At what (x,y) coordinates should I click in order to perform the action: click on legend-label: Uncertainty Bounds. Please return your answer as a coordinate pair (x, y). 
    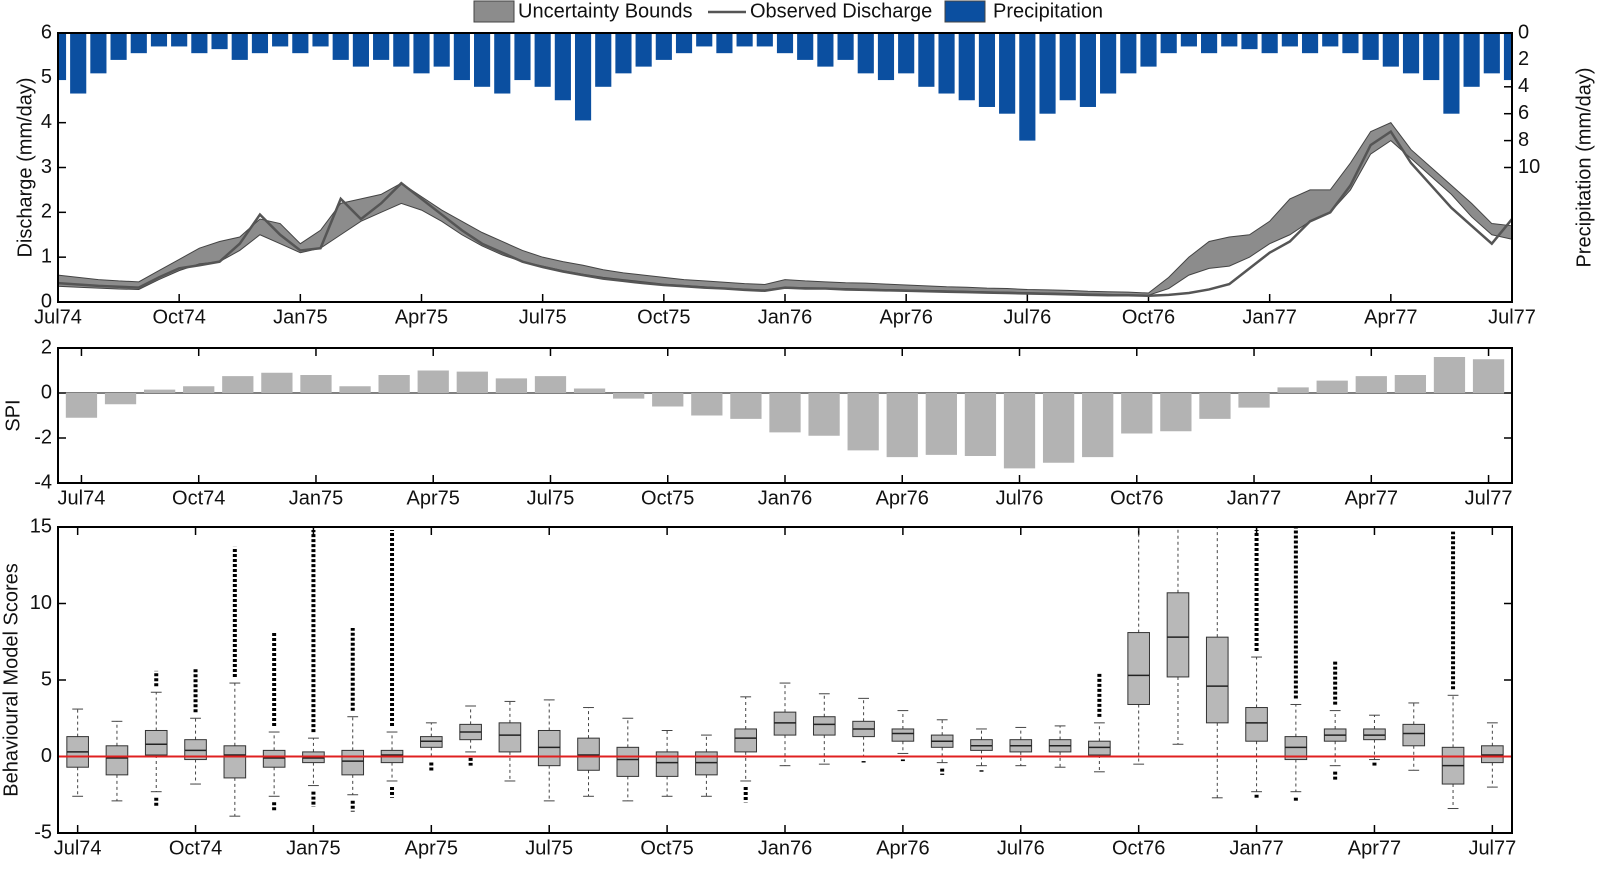
    Looking at the image, I should click on (605, 11).